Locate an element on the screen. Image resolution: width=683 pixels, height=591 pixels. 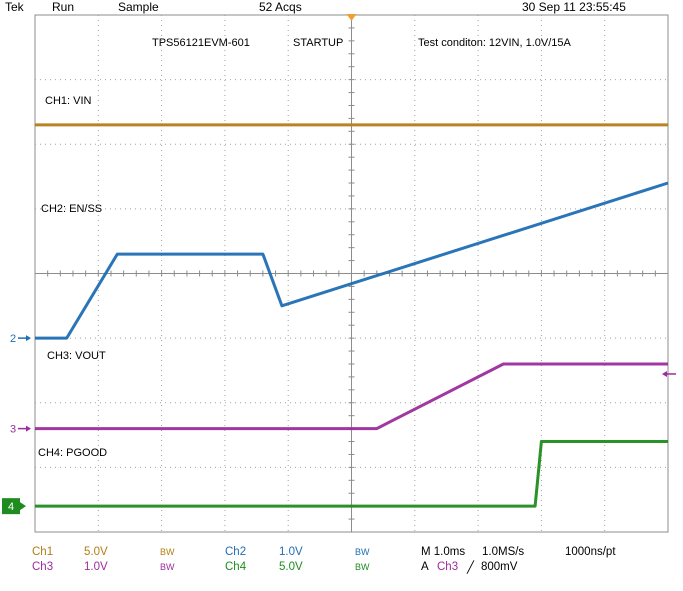
ch4-scale: 5.0V is located at coordinates (291, 567).